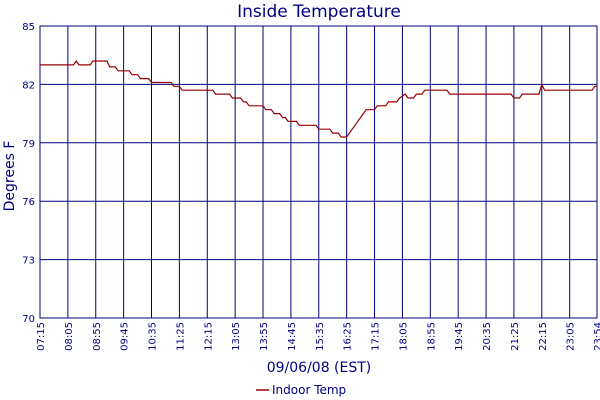 This screenshot has width=600, height=400. I want to click on x-tick-label: 08:05, so click(69, 336).